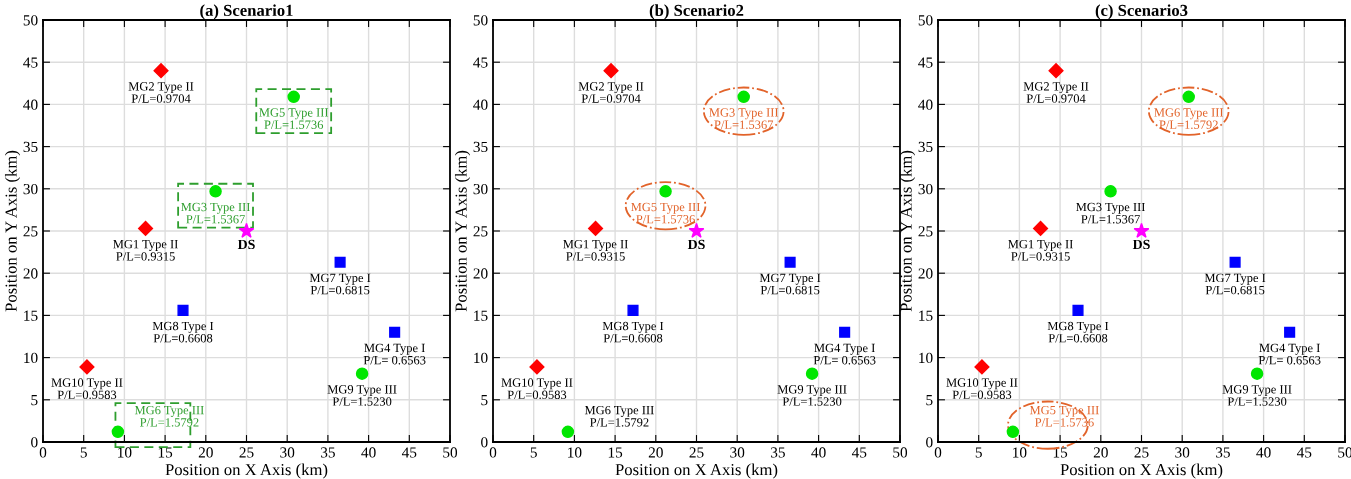 The image size is (1351, 479). Describe the element at coordinates (145, 250) in the screenshot. I see `annotation: MG1 Type II P/L=0.9315` at that location.